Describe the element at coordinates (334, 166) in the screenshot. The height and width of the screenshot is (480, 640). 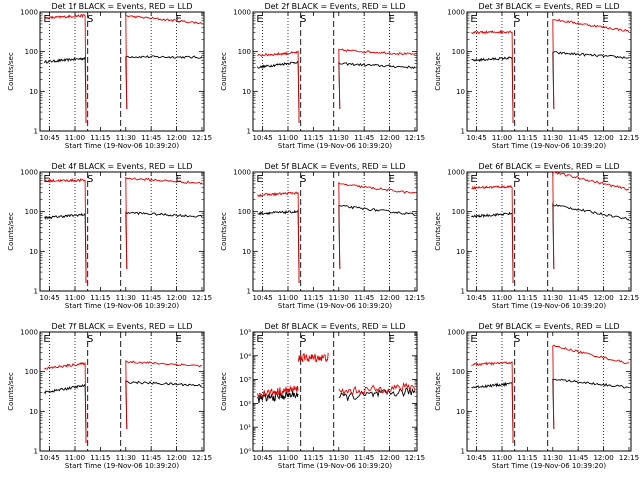
I see `panel-title: Det 5f BLACK = Events, RED = LLD` at that location.